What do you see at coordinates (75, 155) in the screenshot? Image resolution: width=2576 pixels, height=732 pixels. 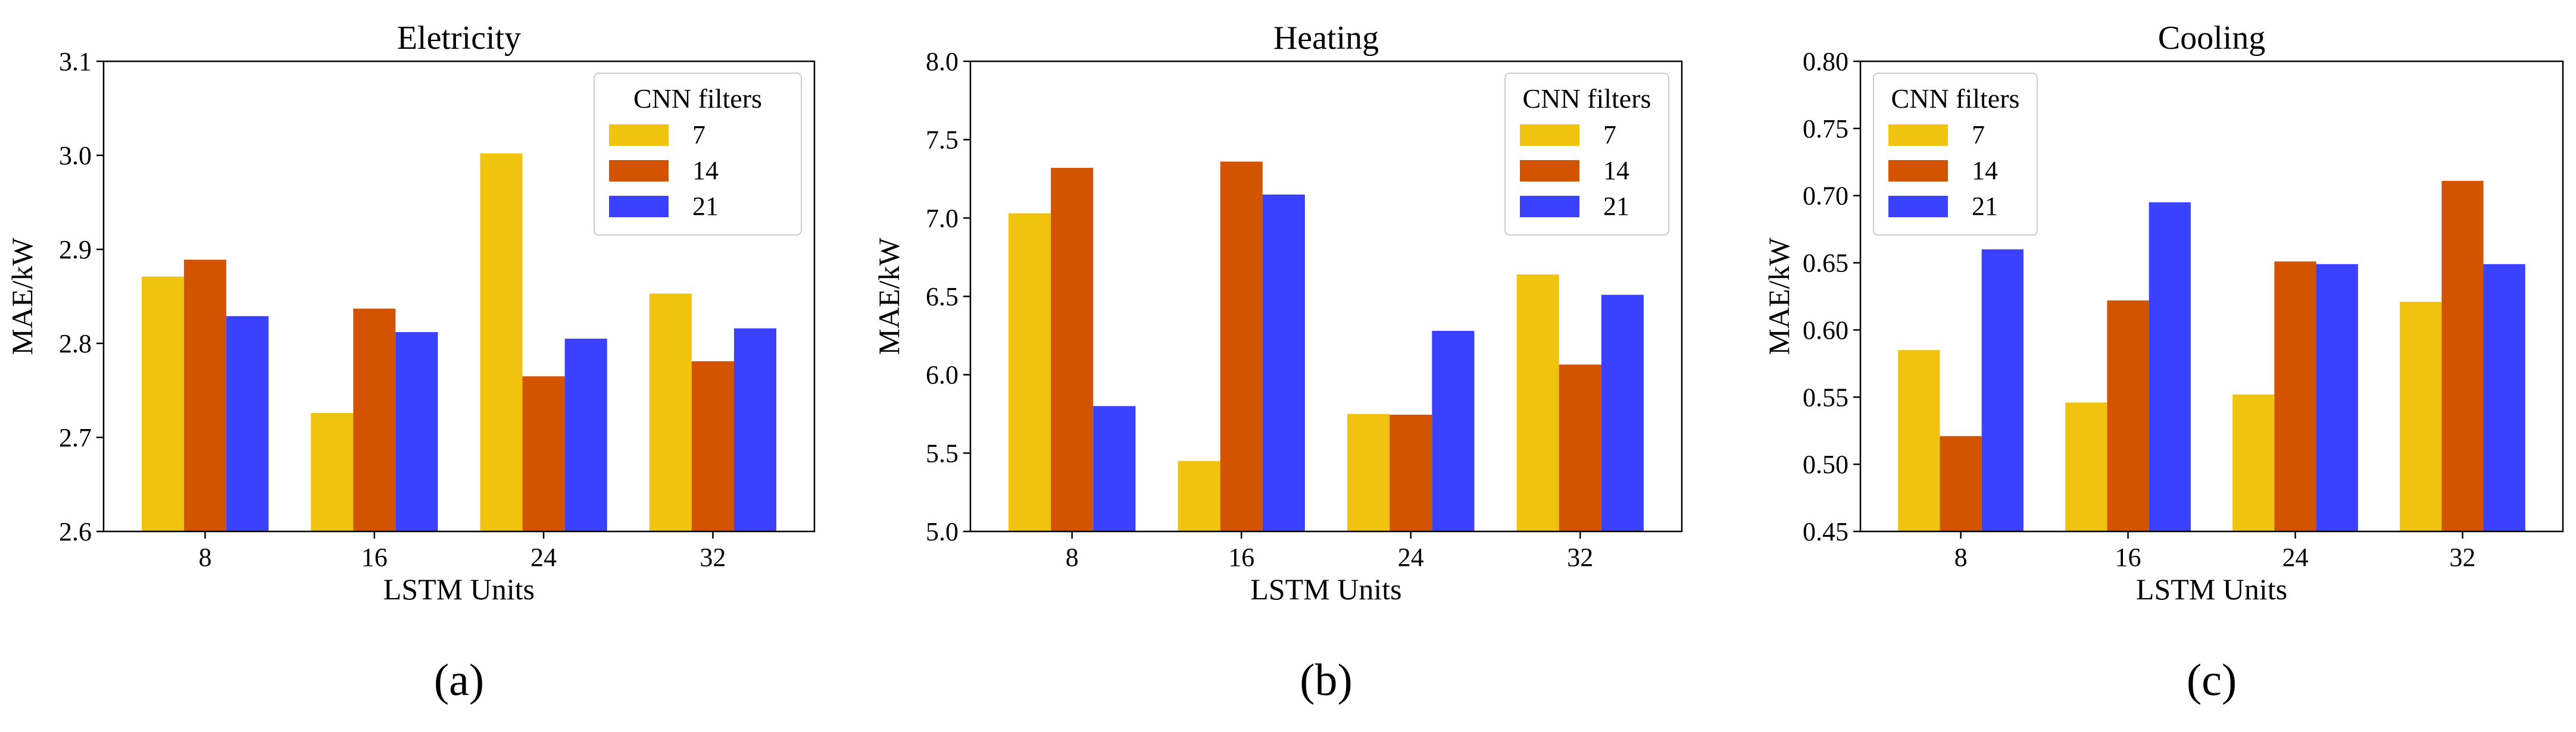 I see `y-tick-label: 3.0` at bounding box center [75, 155].